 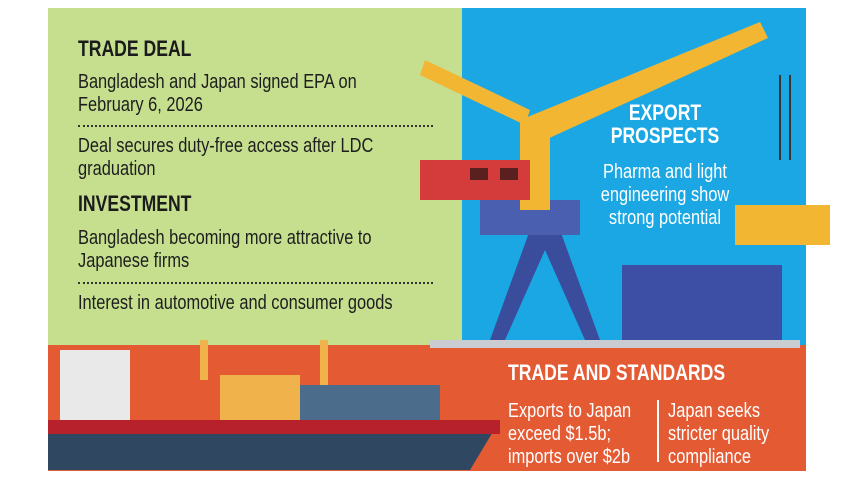 I want to click on standards-column: Japan seeks stricter quality compliance, so click(x=719, y=433).